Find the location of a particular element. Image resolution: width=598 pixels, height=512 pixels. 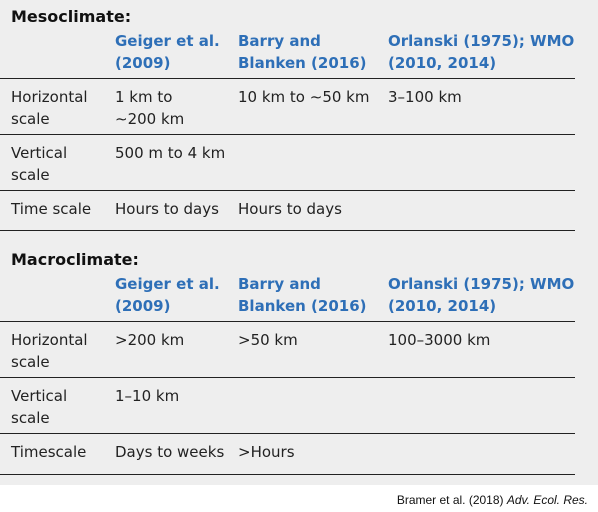

cell-barry-horizontal: 10 km to ∼50 km is located at coordinates (304, 97).